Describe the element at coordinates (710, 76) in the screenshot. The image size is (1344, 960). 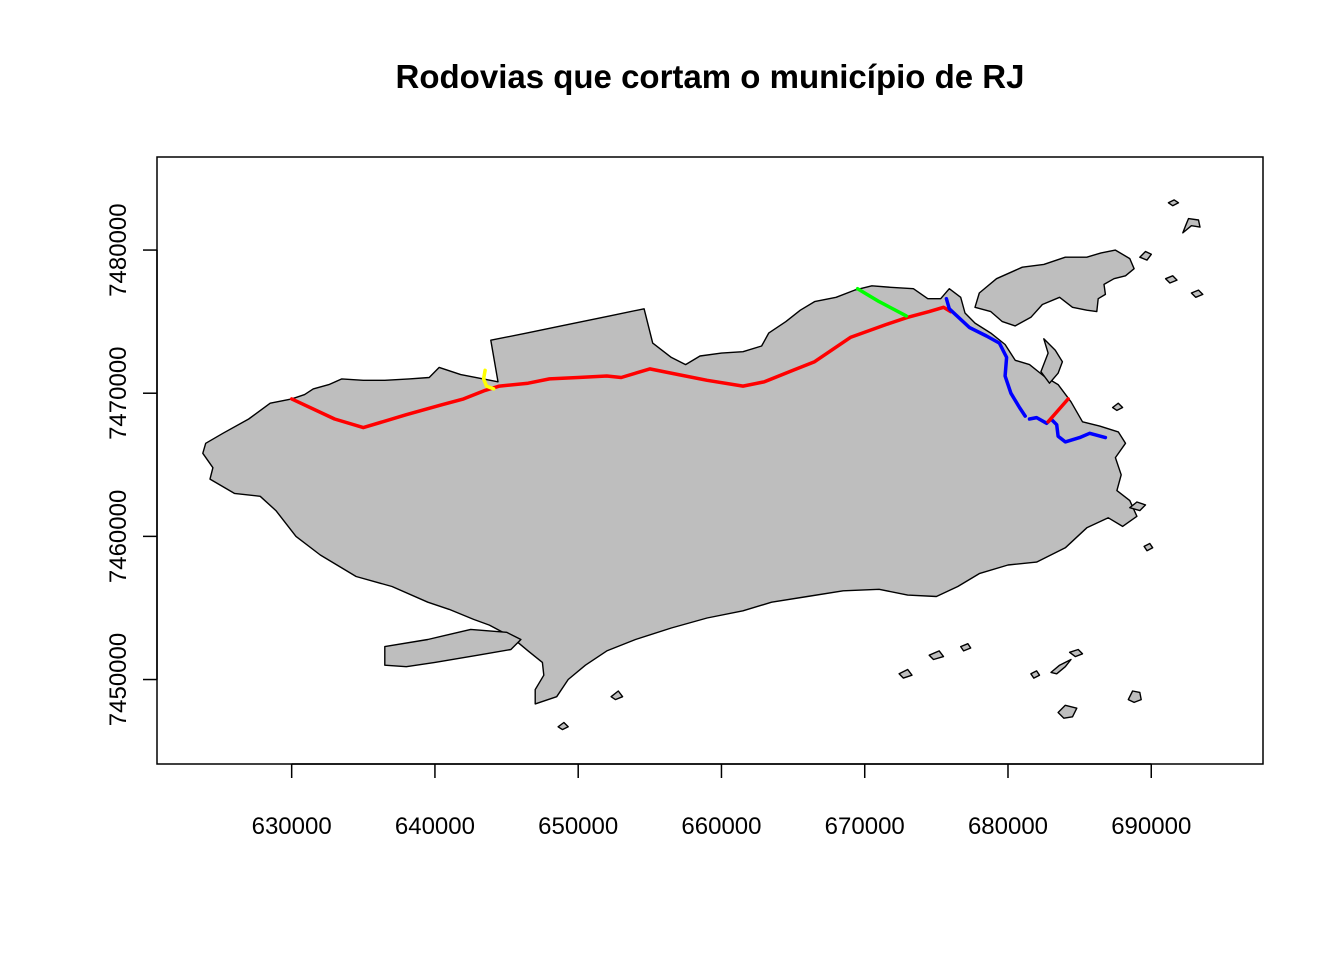
I see `chart-title: Rodovias que cortam o município de RJ` at that location.